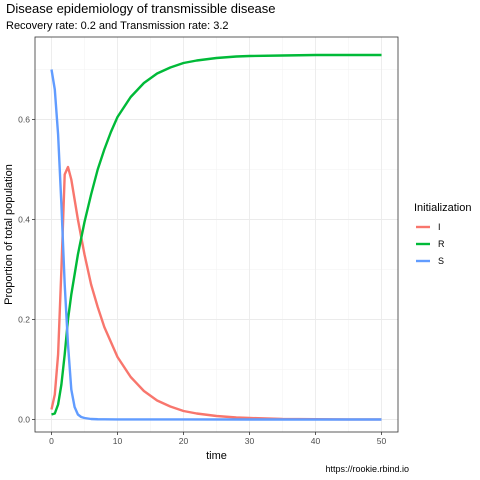 The image size is (480, 480). What do you see at coordinates (441, 261) in the screenshot?
I see `legend-label-S: S` at bounding box center [441, 261].